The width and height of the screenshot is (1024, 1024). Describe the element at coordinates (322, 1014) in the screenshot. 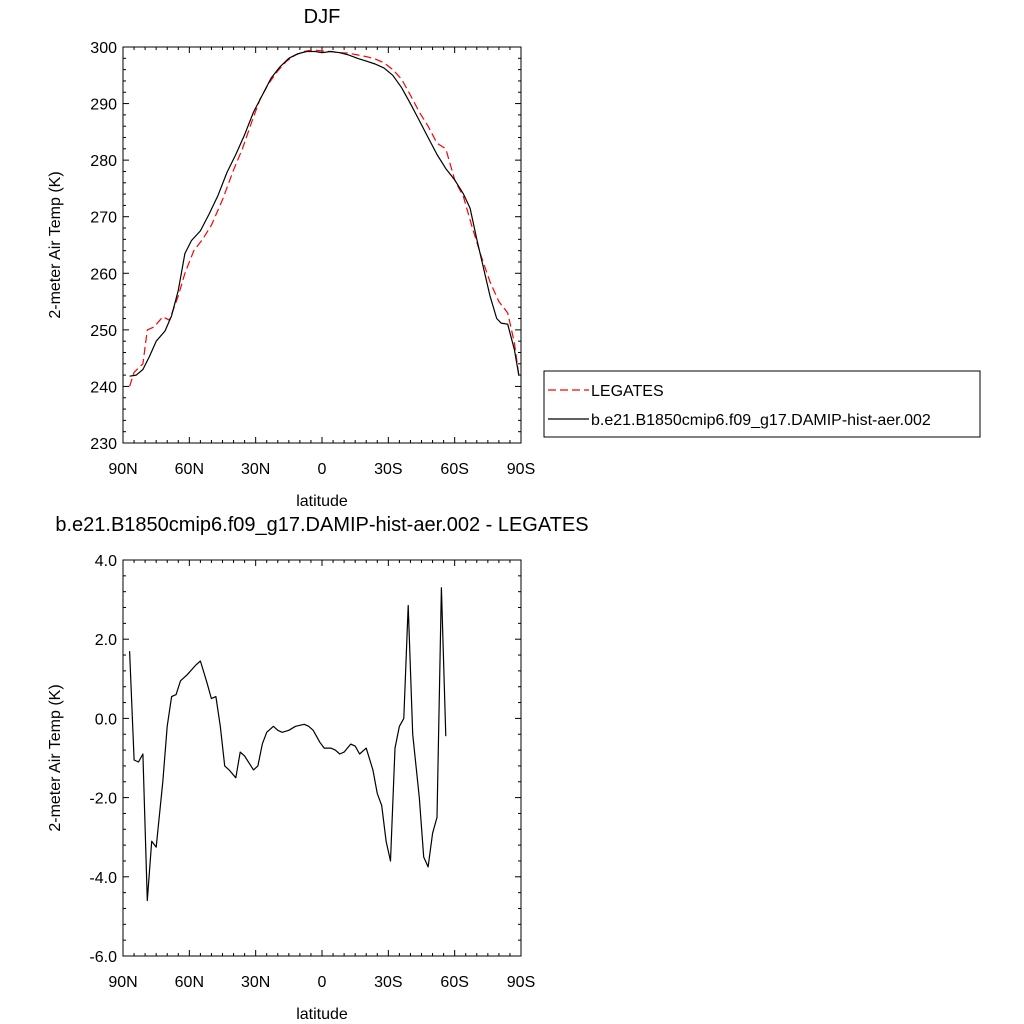

I see `x-axis-title-bottom: latitude` at that location.